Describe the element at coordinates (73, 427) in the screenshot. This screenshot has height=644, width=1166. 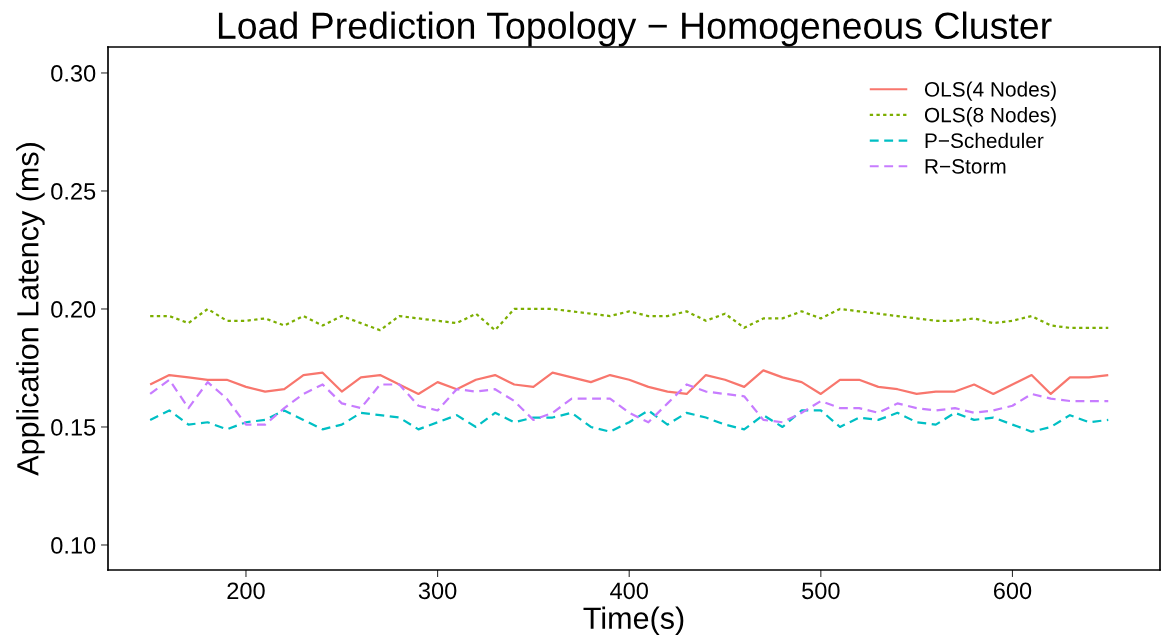
I see `y-tick-label: 0.15` at that location.